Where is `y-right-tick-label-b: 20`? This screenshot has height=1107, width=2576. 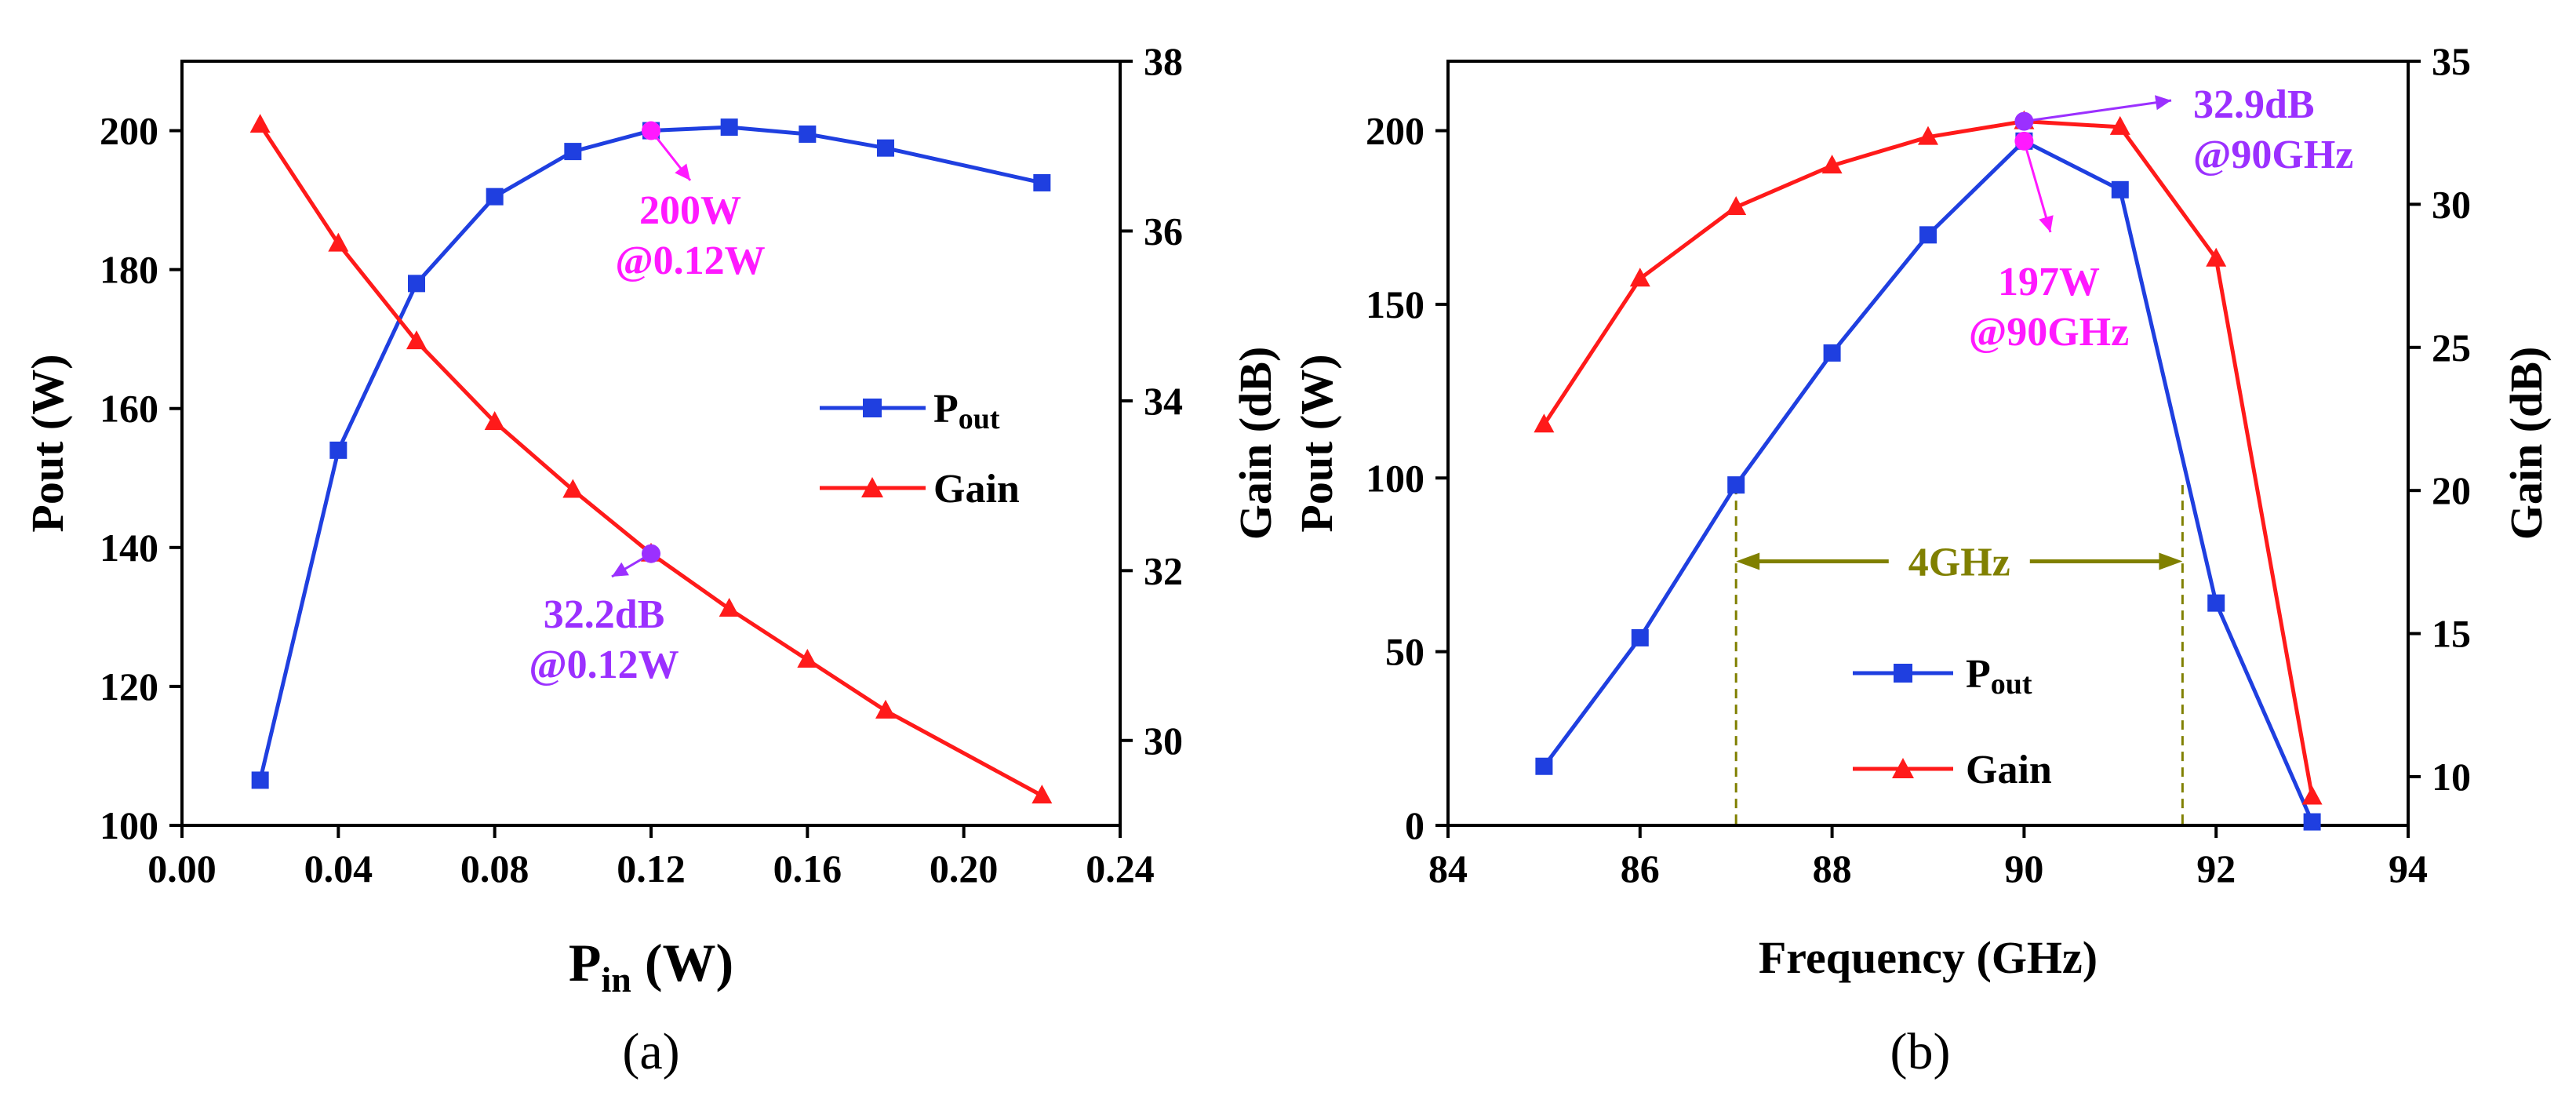
y-right-tick-label-b: 20 is located at coordinates (2451, 490).